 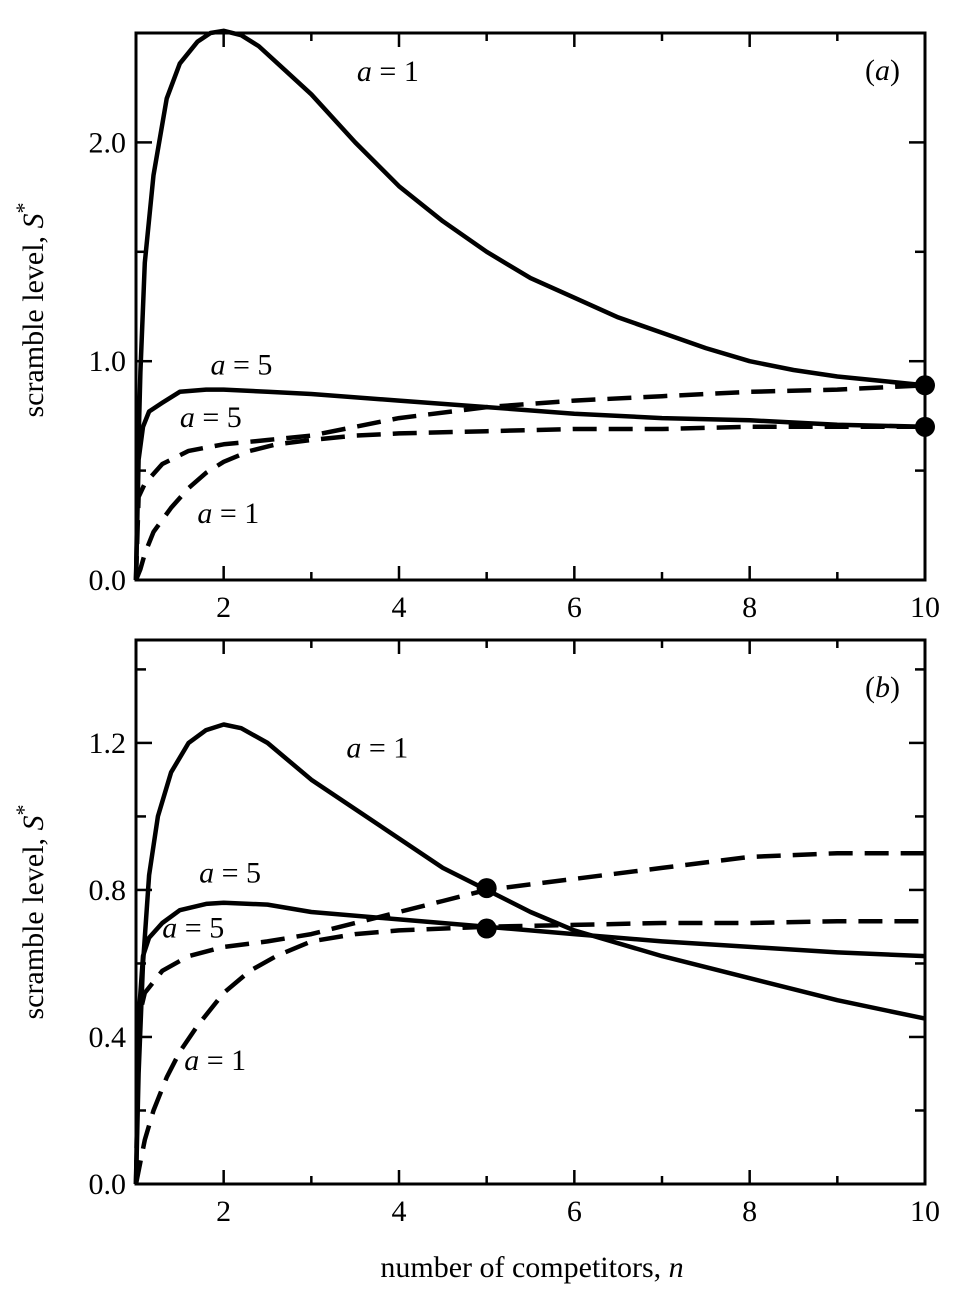 I want to click on x-tick-label-b: 6, so click(x=574, y=1211).